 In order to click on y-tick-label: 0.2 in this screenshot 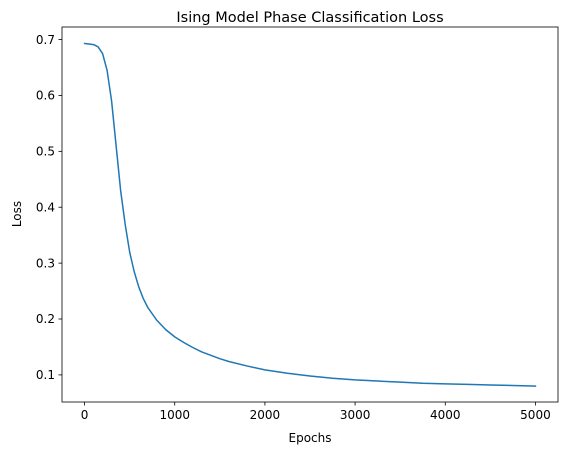, I will do `click(45, 319)`.